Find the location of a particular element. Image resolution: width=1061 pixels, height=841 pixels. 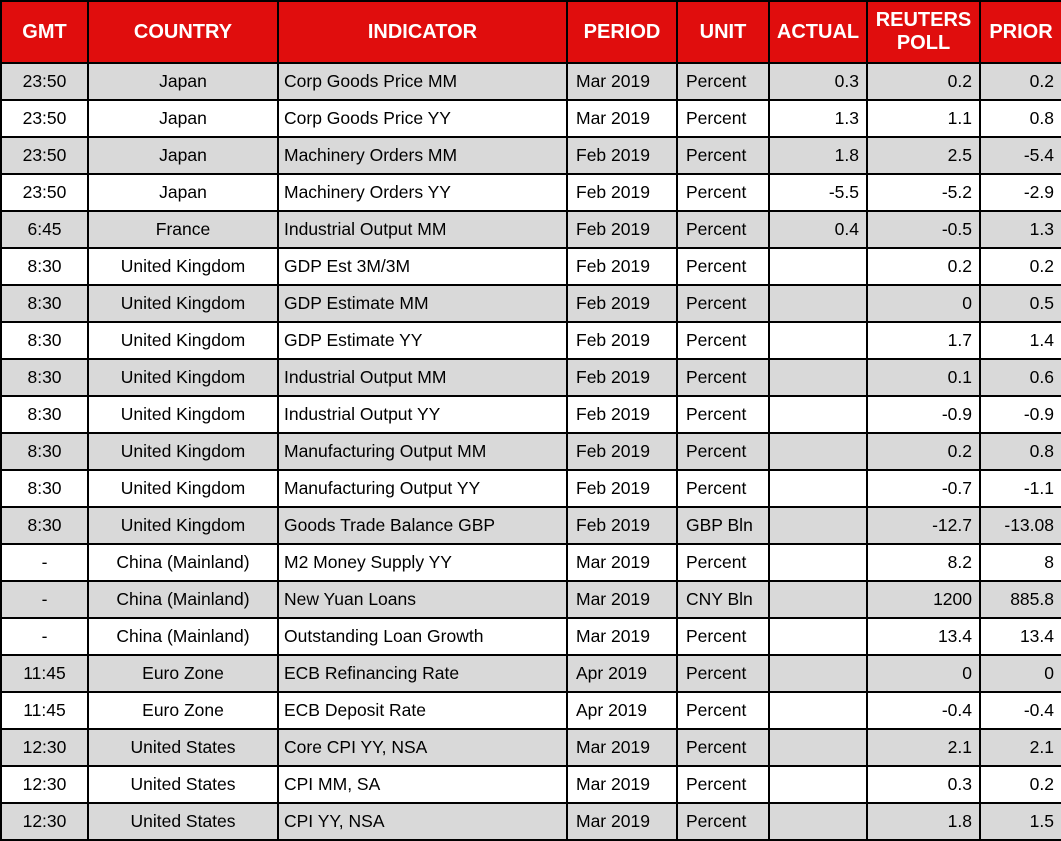

cell-reuters-poll: -12.7 is located at coordinates (923, 525).